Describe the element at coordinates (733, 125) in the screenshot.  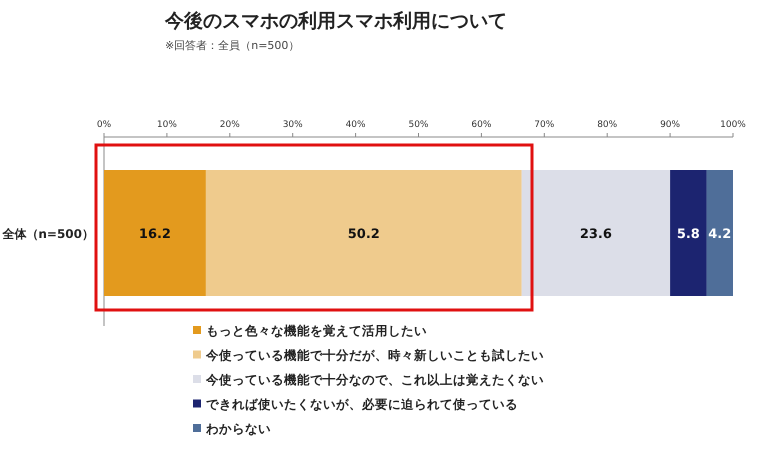
I see `x-tick-label: 100%` at that location.